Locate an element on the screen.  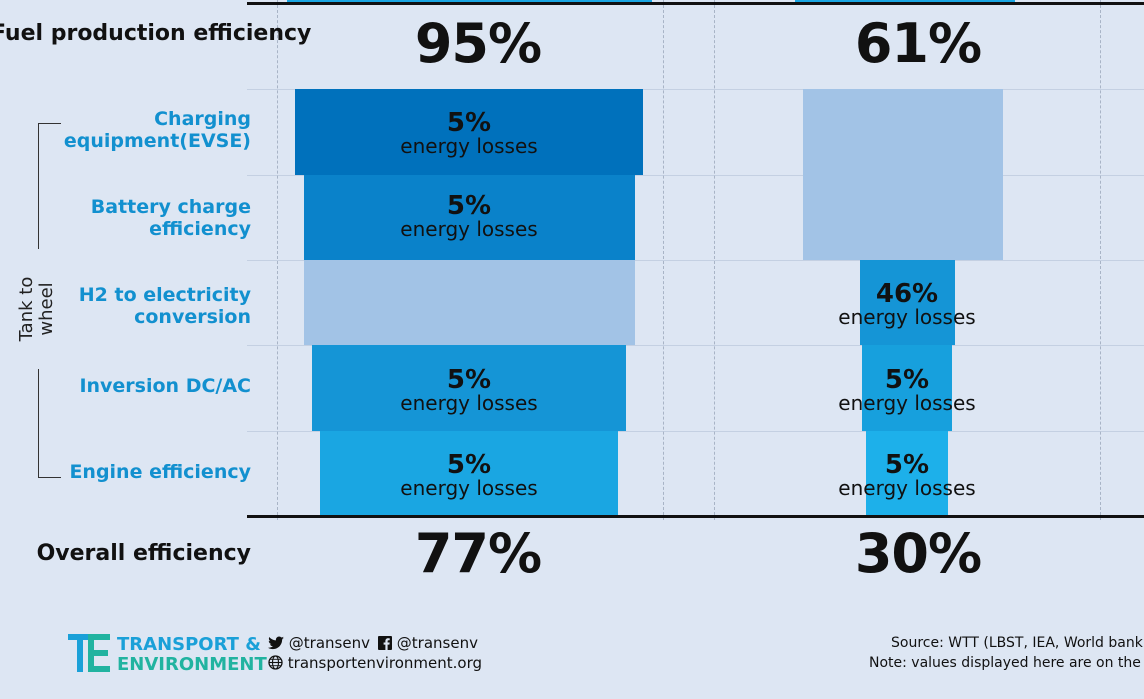
column-2-bar-h2 is located at coordinates (907, 302).